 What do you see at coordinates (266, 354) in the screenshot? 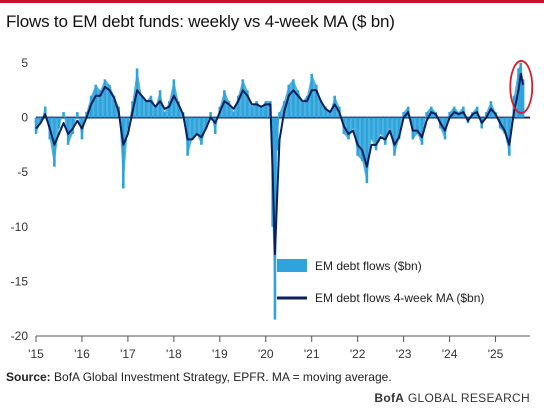
I see `x-tick-label: '20` at bounding box center [266, 354].